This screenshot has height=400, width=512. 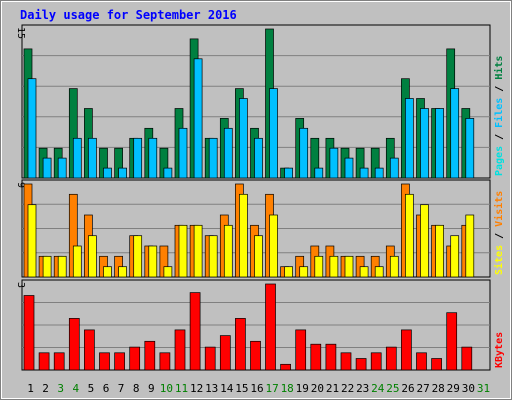 I want to click on x-tick-label: 24, so click(x=378, y=388).